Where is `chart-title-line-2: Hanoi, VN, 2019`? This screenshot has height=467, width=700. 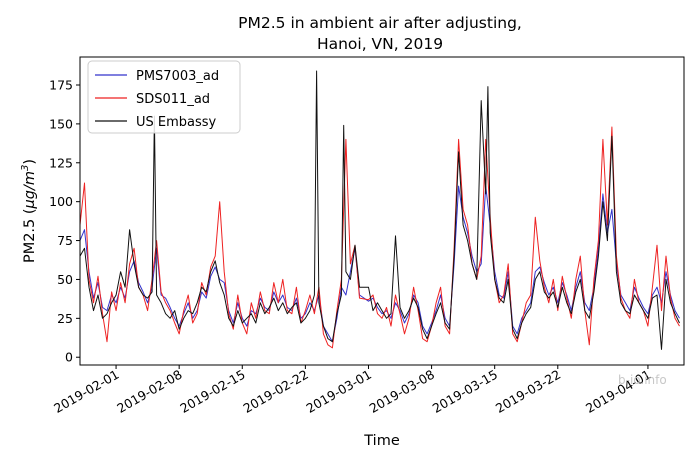 chart-title-line-2: Hanoi, VN, 2019 is located at coordinates (380, 44).